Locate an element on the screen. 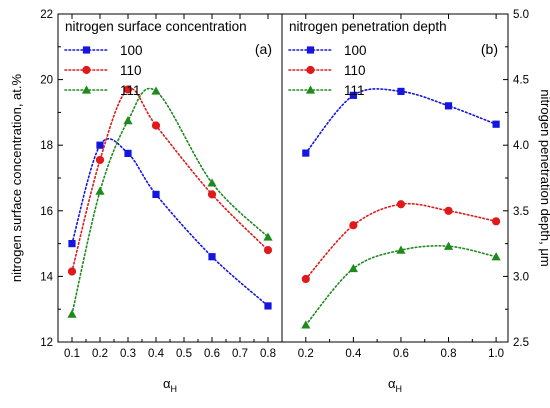 Image resolution: width=550 pixels, height=408 pixels. panel-a-ytick-label: 18 is located at coordinates (46, 146).